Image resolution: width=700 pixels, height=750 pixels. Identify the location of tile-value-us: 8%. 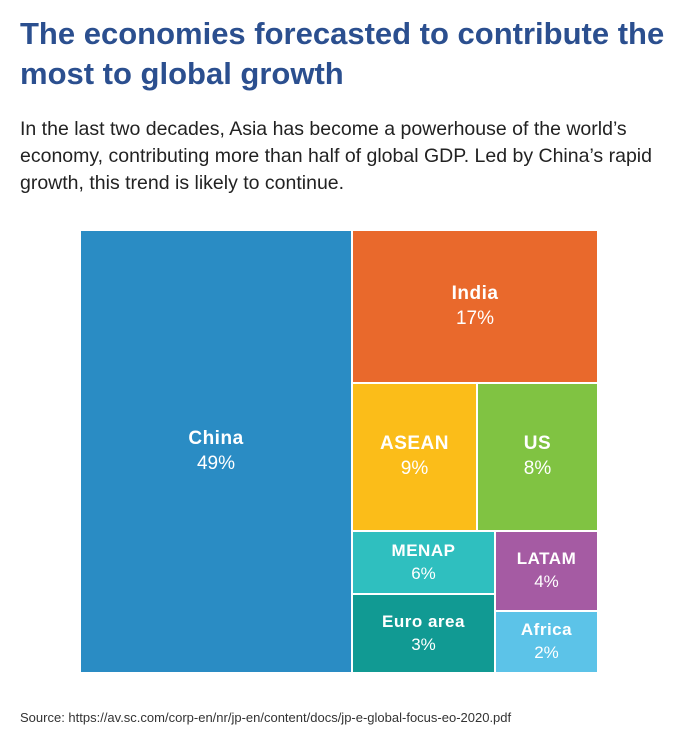
(537, 468).